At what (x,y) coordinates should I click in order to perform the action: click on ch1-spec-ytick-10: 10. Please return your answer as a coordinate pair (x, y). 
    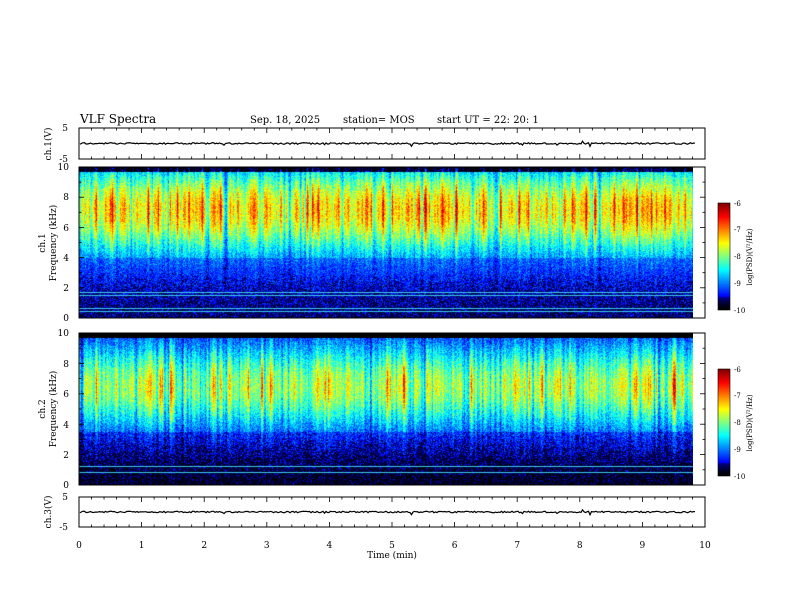
    Looking at the image, I should click on (64, 168).